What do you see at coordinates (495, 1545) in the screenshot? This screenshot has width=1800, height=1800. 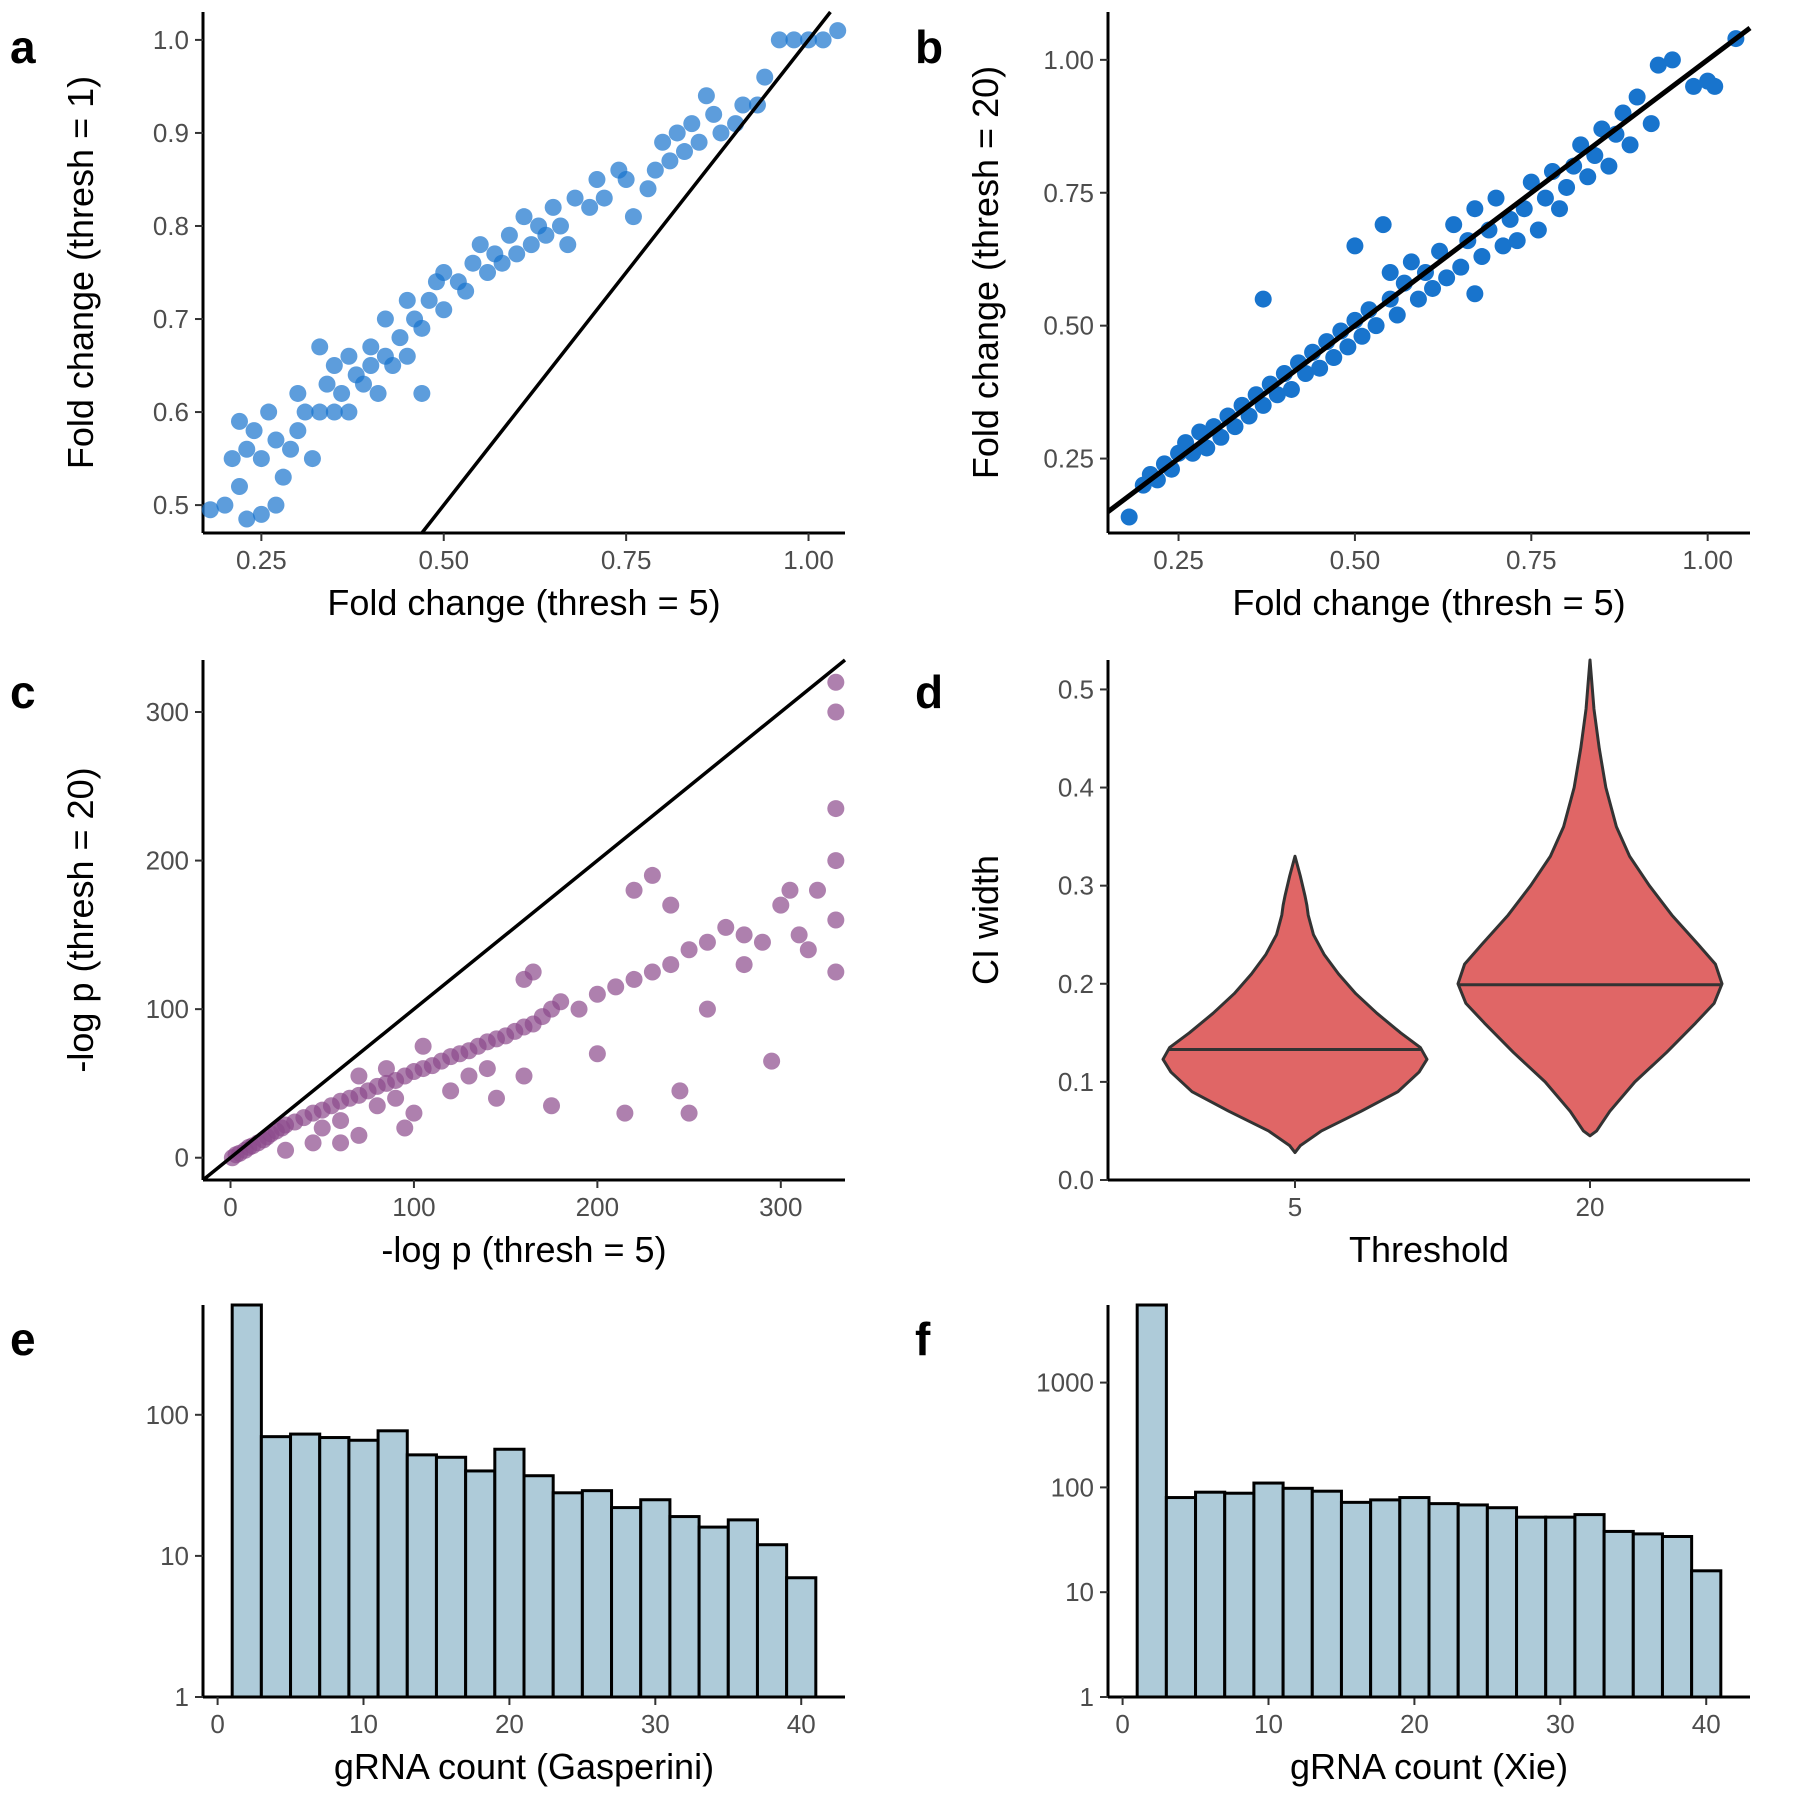 I see `panel-e-histogram: 1 10 100 0 10 20 30 40 gRNA count (Gasperini)` at bounding box center [495, 1545].